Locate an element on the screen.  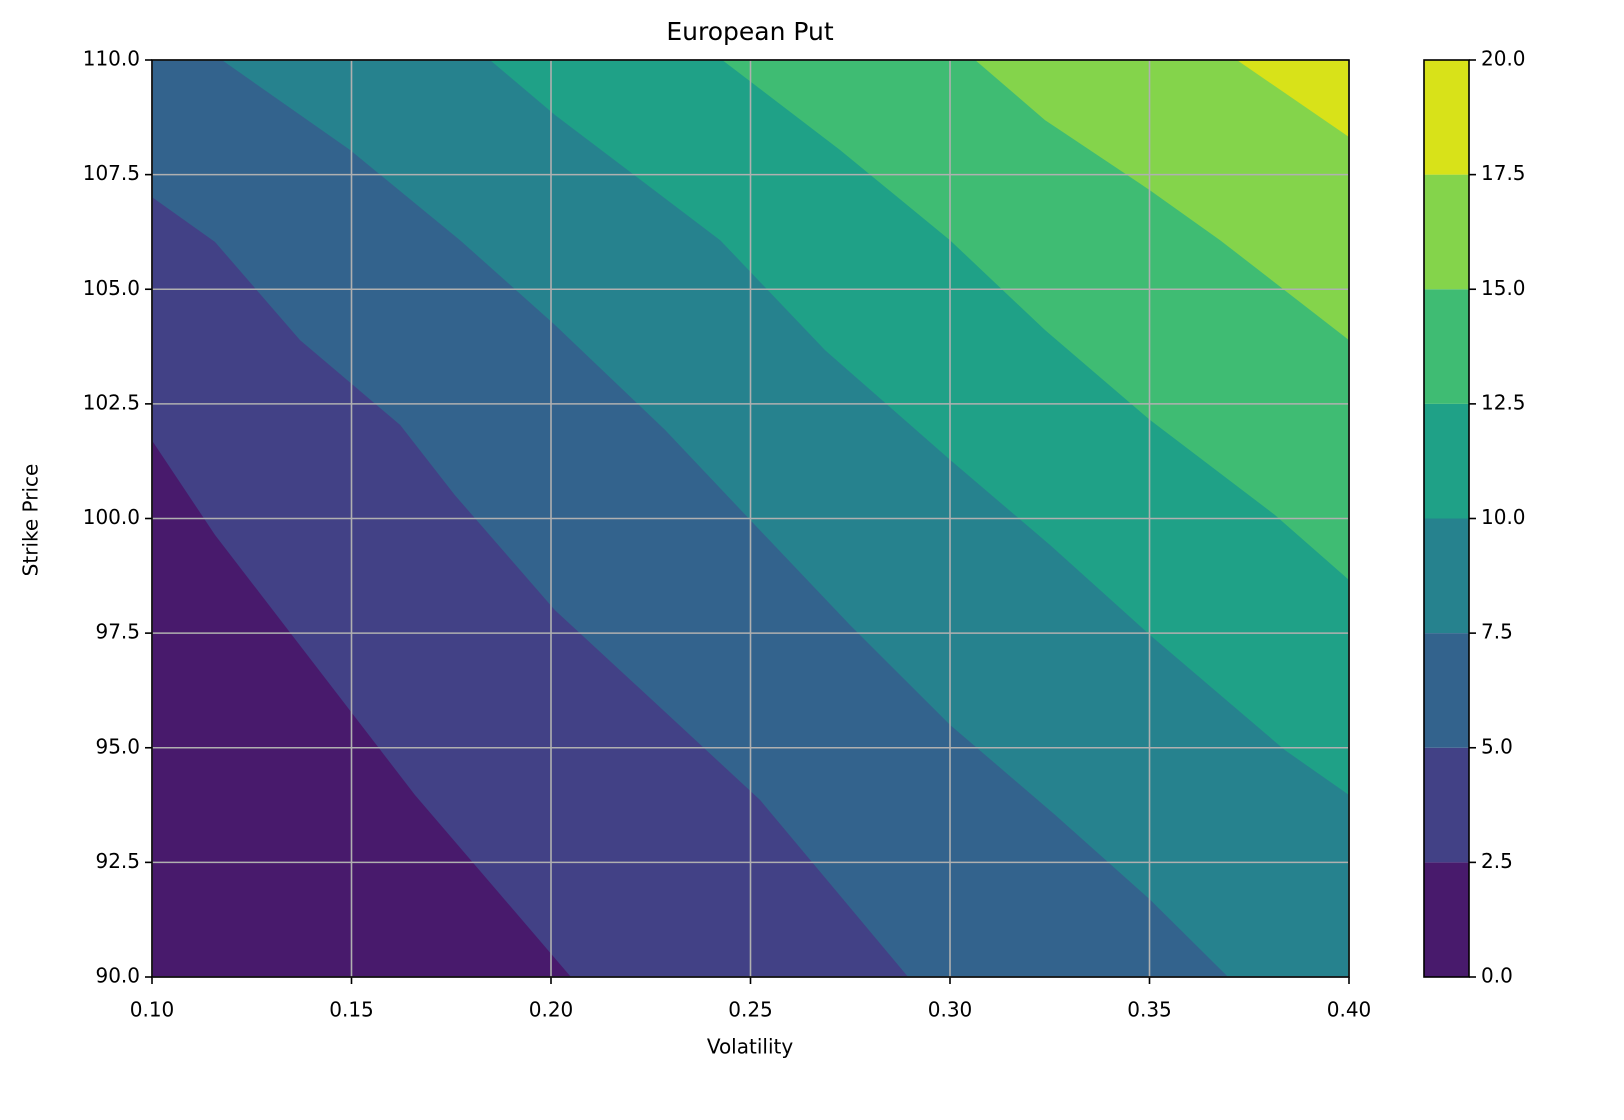
x-tick-label: 0.10 is located at coordinates (152, 1010).